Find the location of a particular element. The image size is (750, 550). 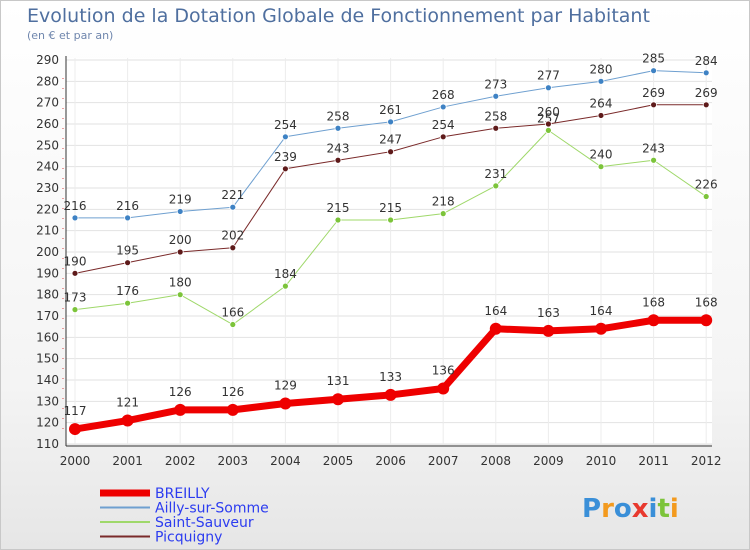

y-tick-label: 150 is located at coordinates (47, 359).